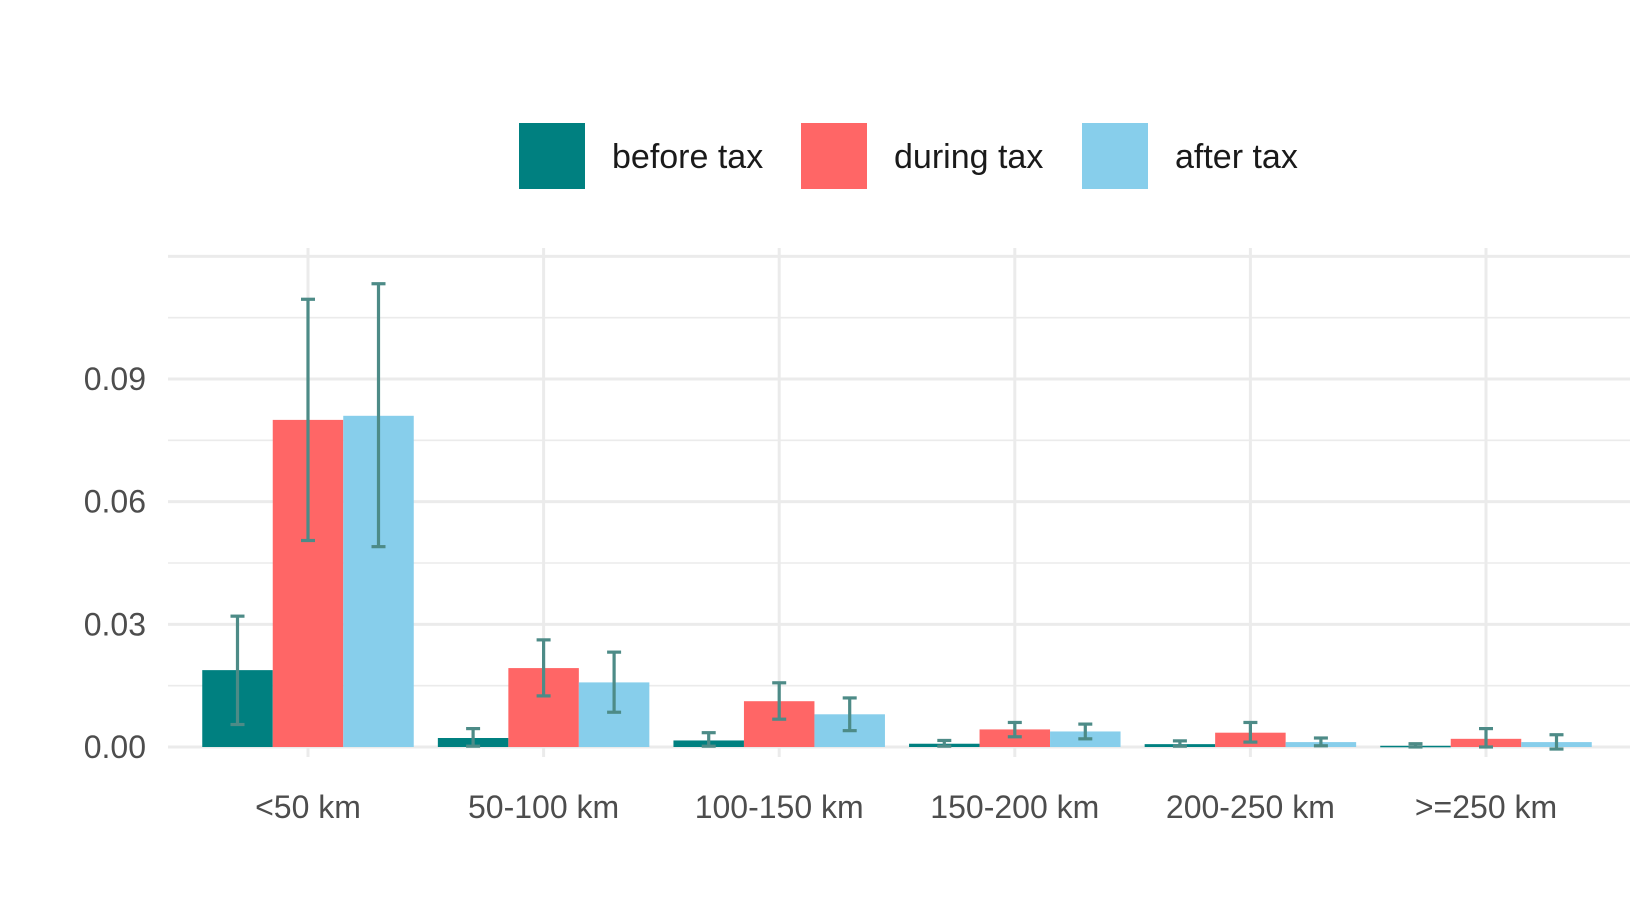 The image size is (1650, 900). Describe the element at coordinates (543, 807) in the screenshot. I see `x-tick-label: 50-100 km` at that location.